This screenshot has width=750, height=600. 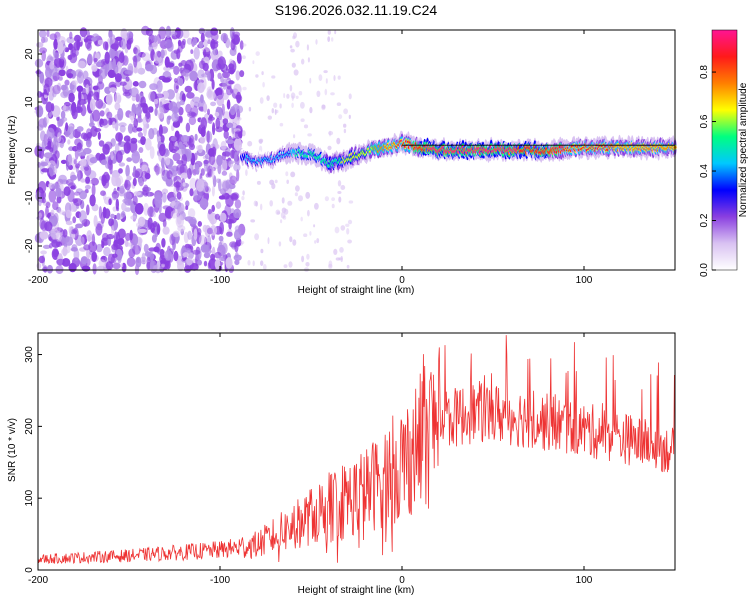 What do you see at coordinates (220, 580) in the screenshot?
I see `x-tick-label: -100` at bounding box center [220, 580].